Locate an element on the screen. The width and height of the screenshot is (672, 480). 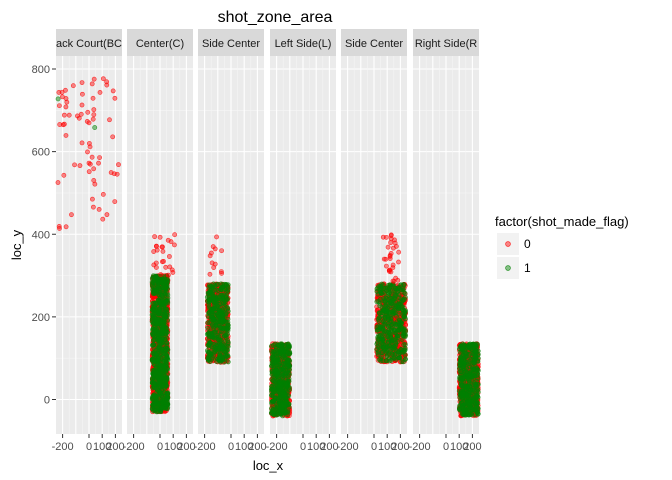
x-tick-label: 0 is located at coordinates (231, 447).